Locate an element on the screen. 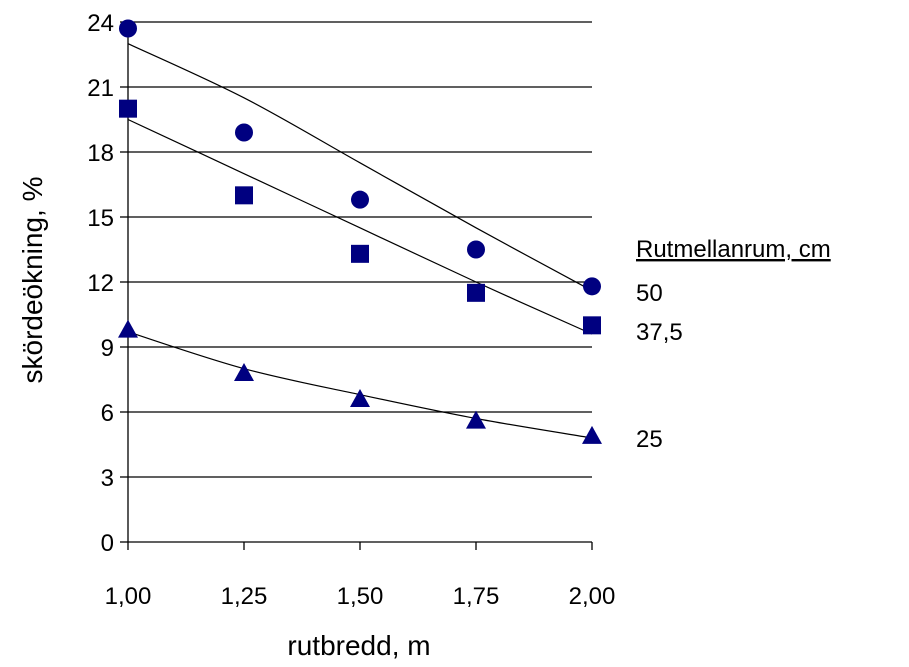 The image size is (909, 667). legend-title: Rutmellanrum, cm is located at coordinates (733, 249).